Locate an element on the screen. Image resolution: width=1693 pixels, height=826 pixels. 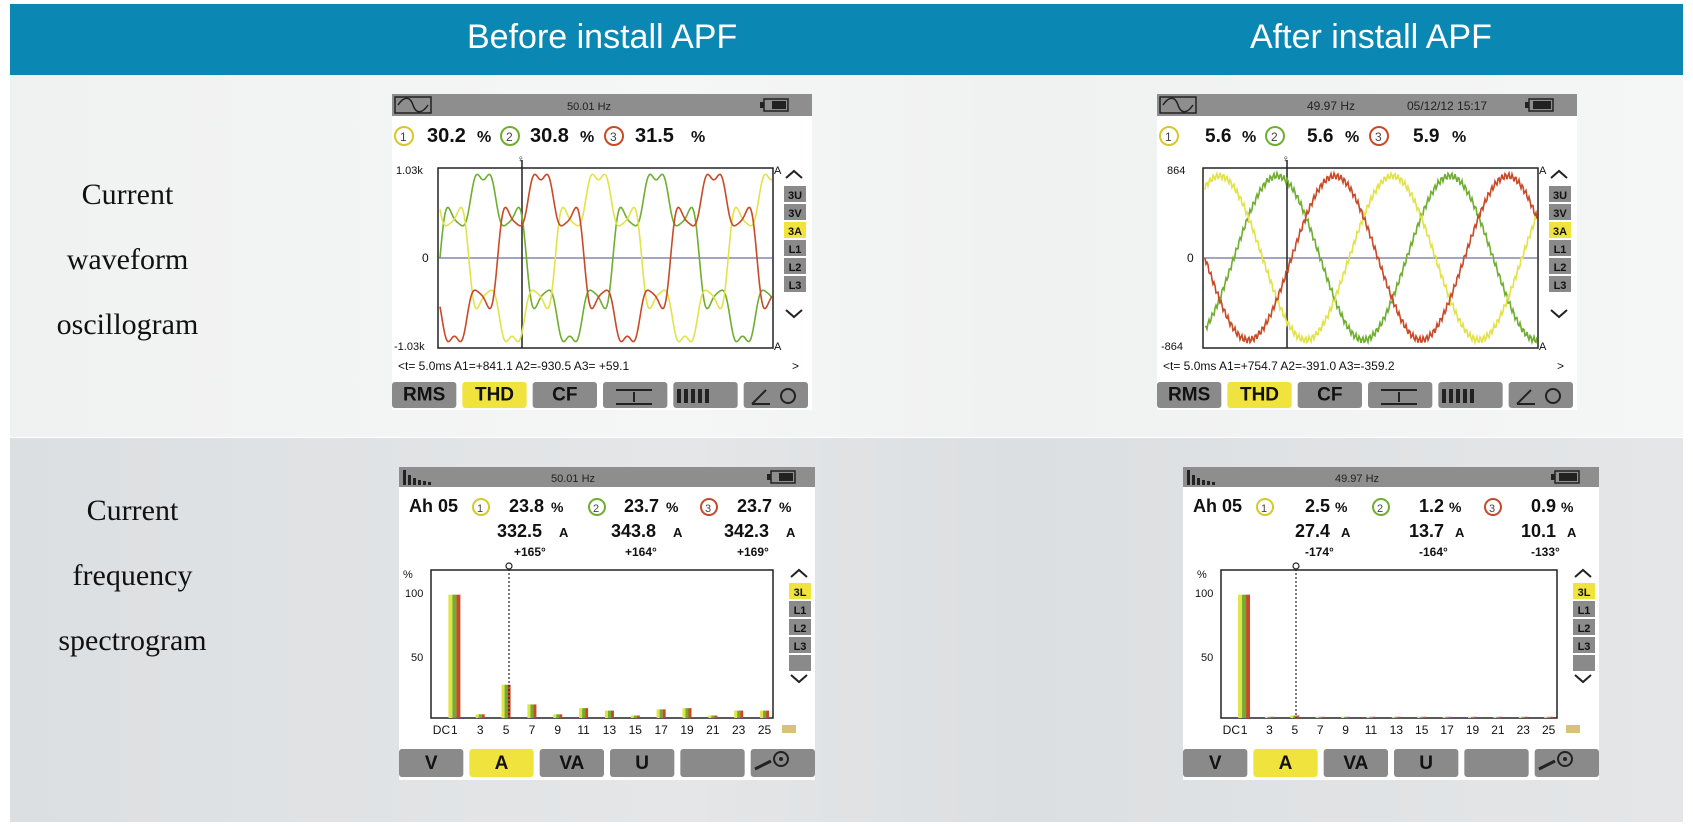
frequency-readout: 49.97 Hz is located at coordinates (1331, 106).